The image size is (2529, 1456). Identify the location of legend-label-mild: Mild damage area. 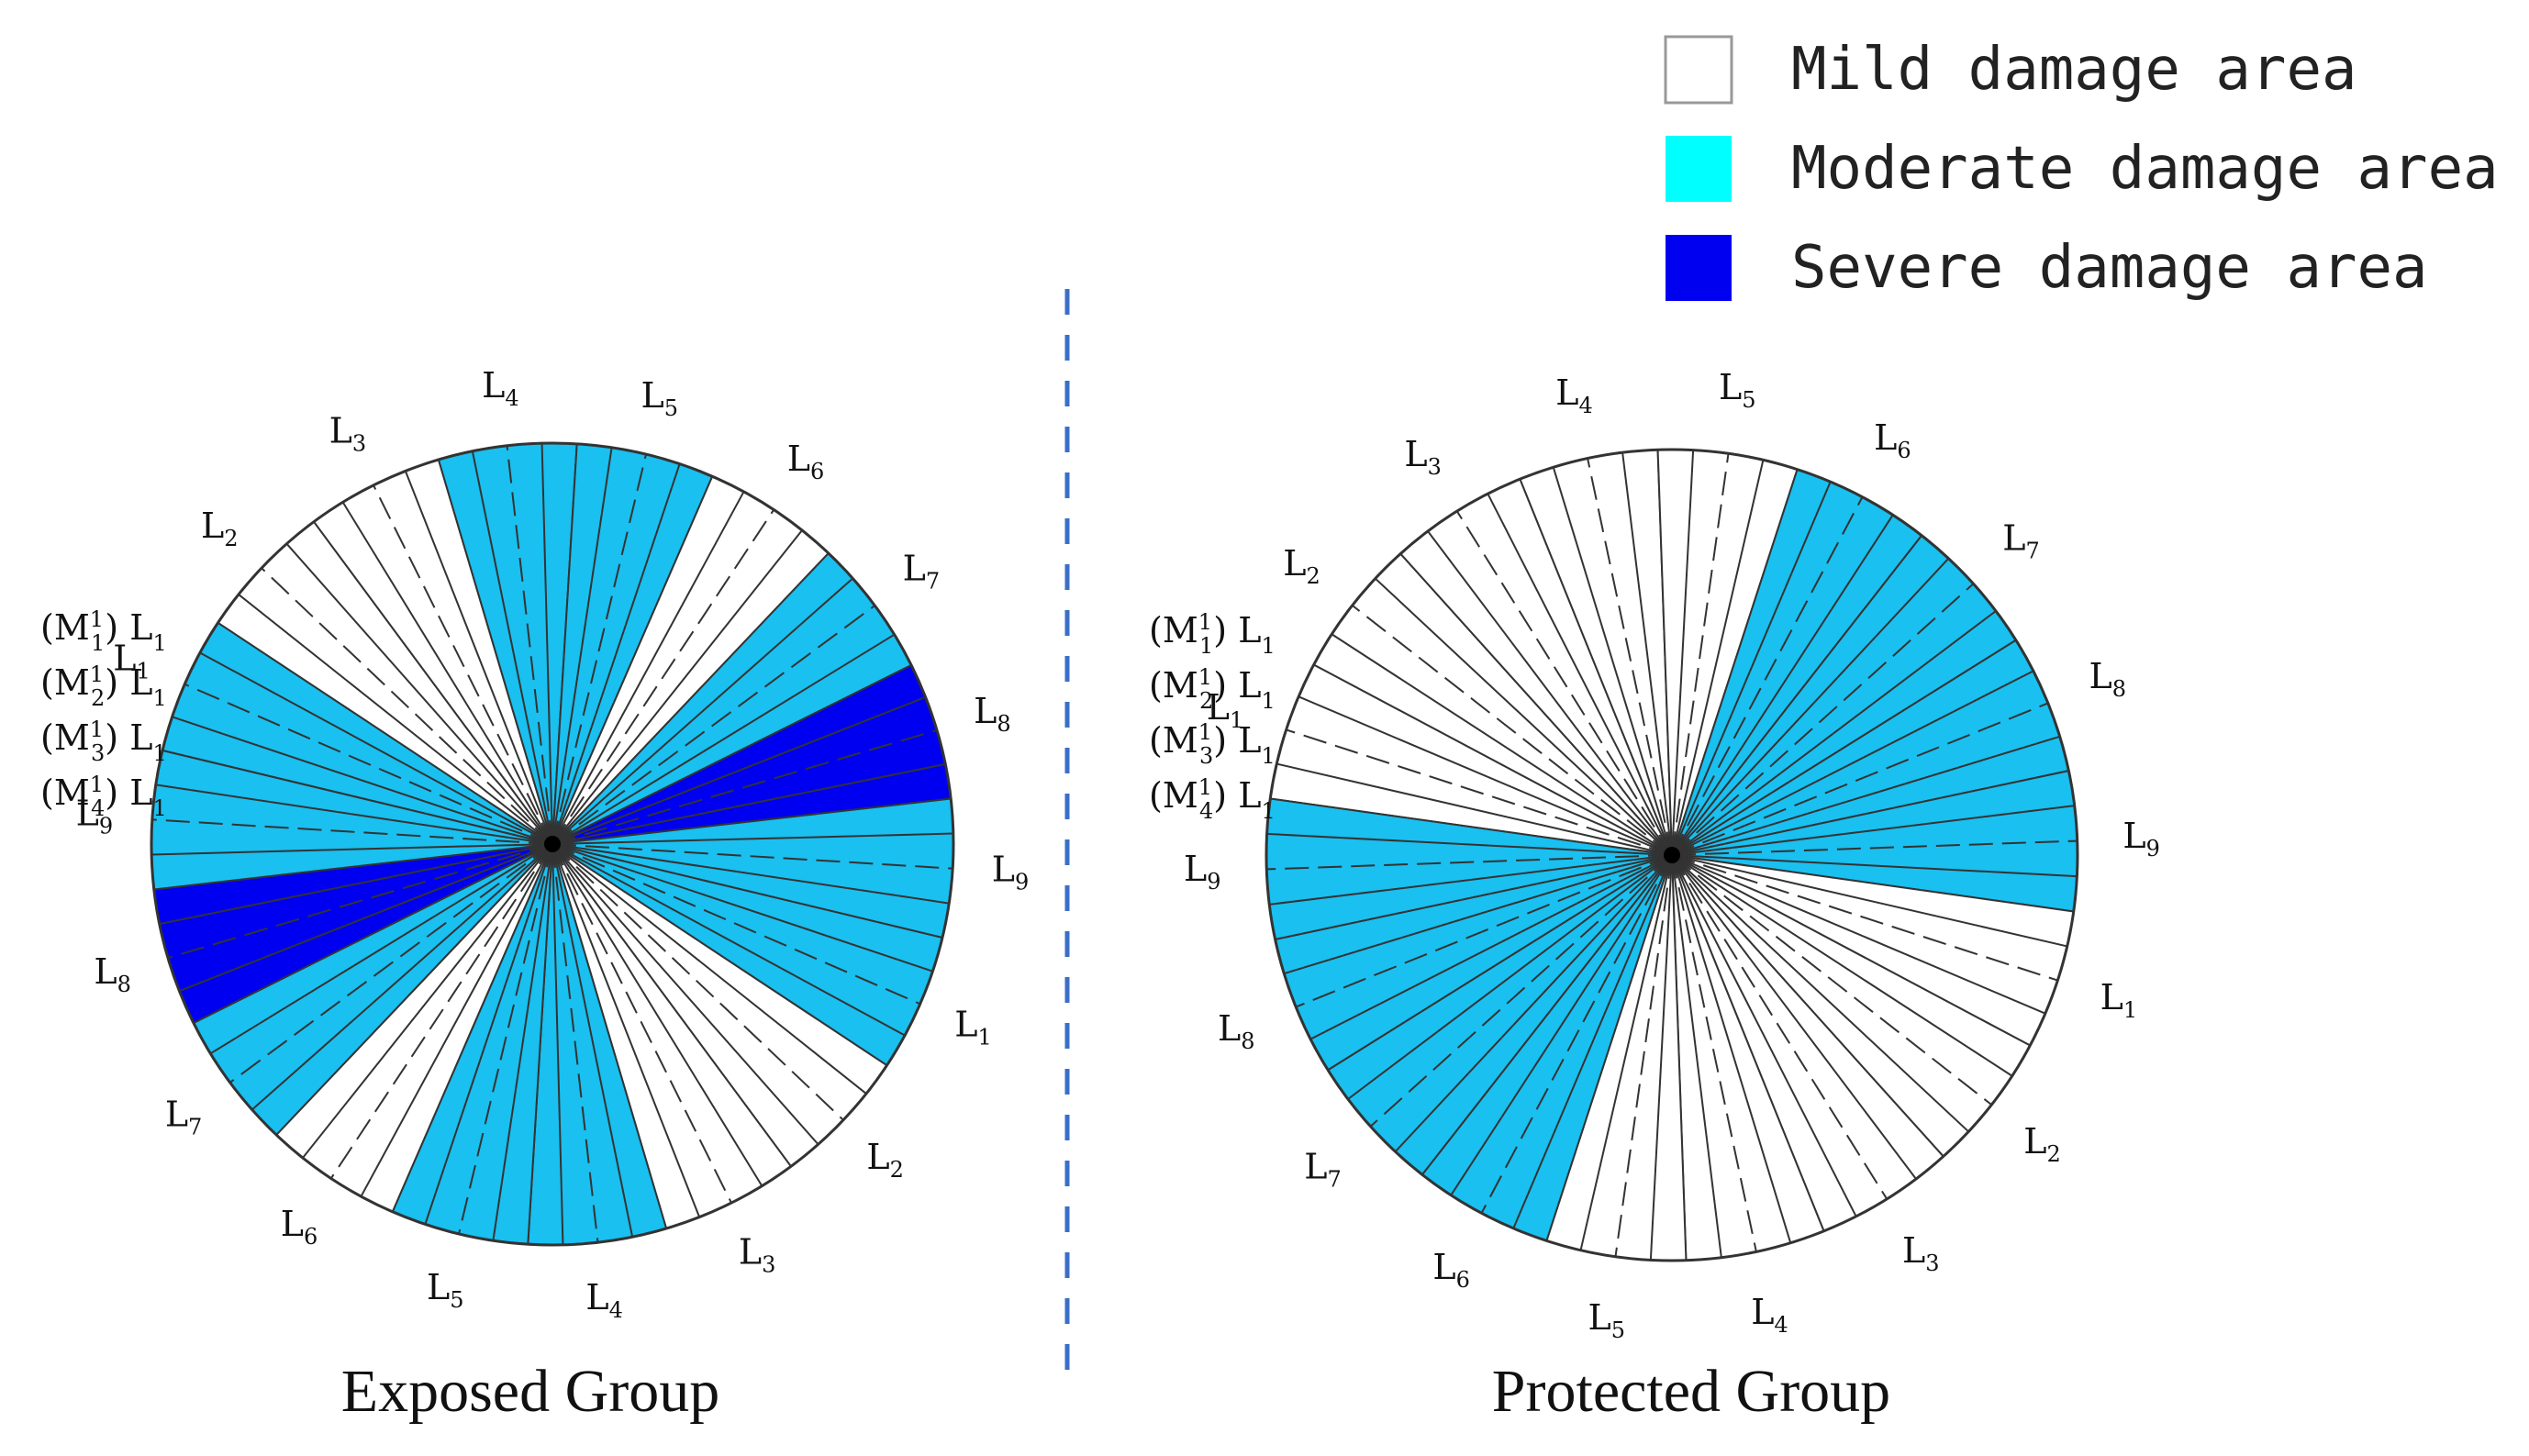
(2074, 70).